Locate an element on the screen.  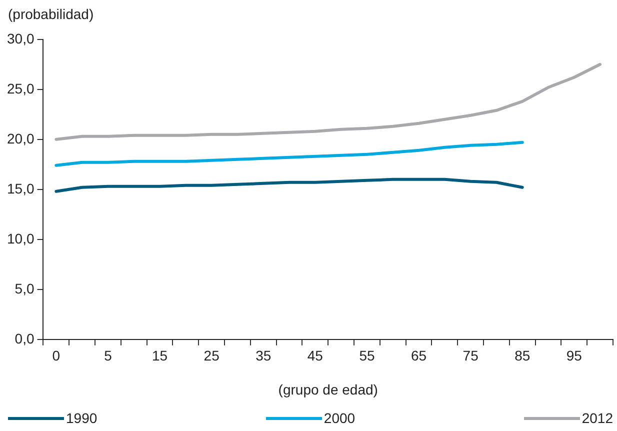
y-axis-title: (probabilidad) is located at coordinates (51, 14).